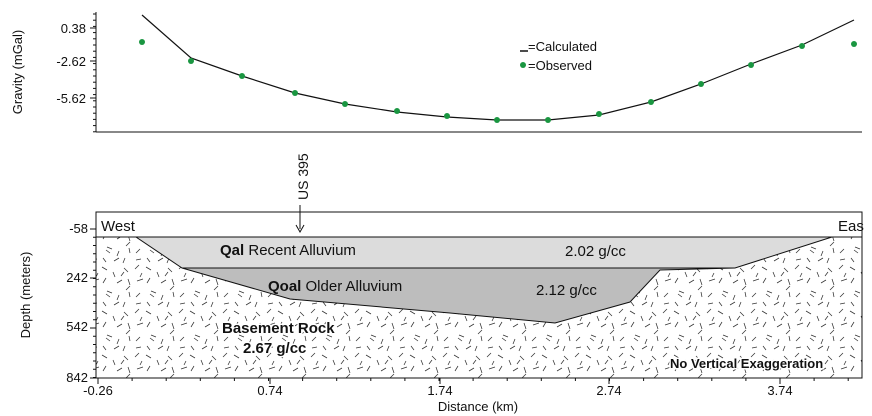  What do you see at coordinates (278, 328) in the screenshot?
I see `basement-label: Basement Rock` at bounding box center [278, 328].